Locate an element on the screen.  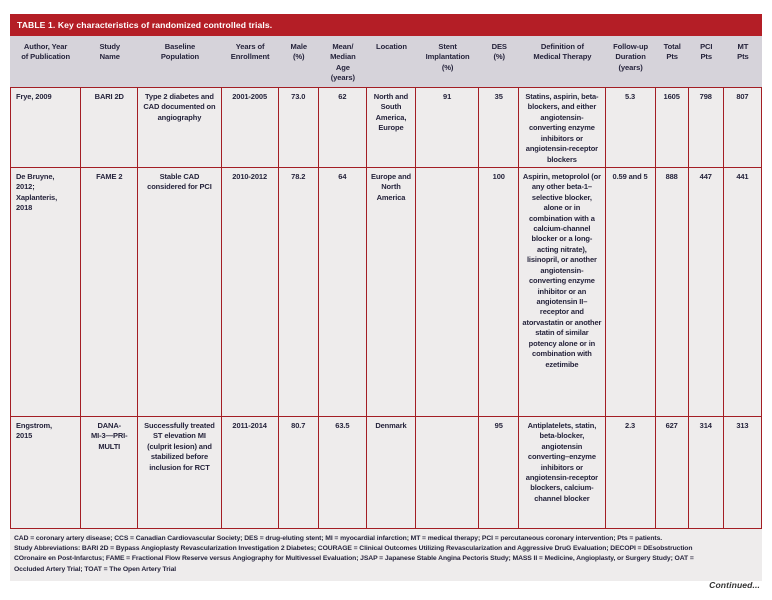
table-cell: 95 is located at coordinates (499, 472).